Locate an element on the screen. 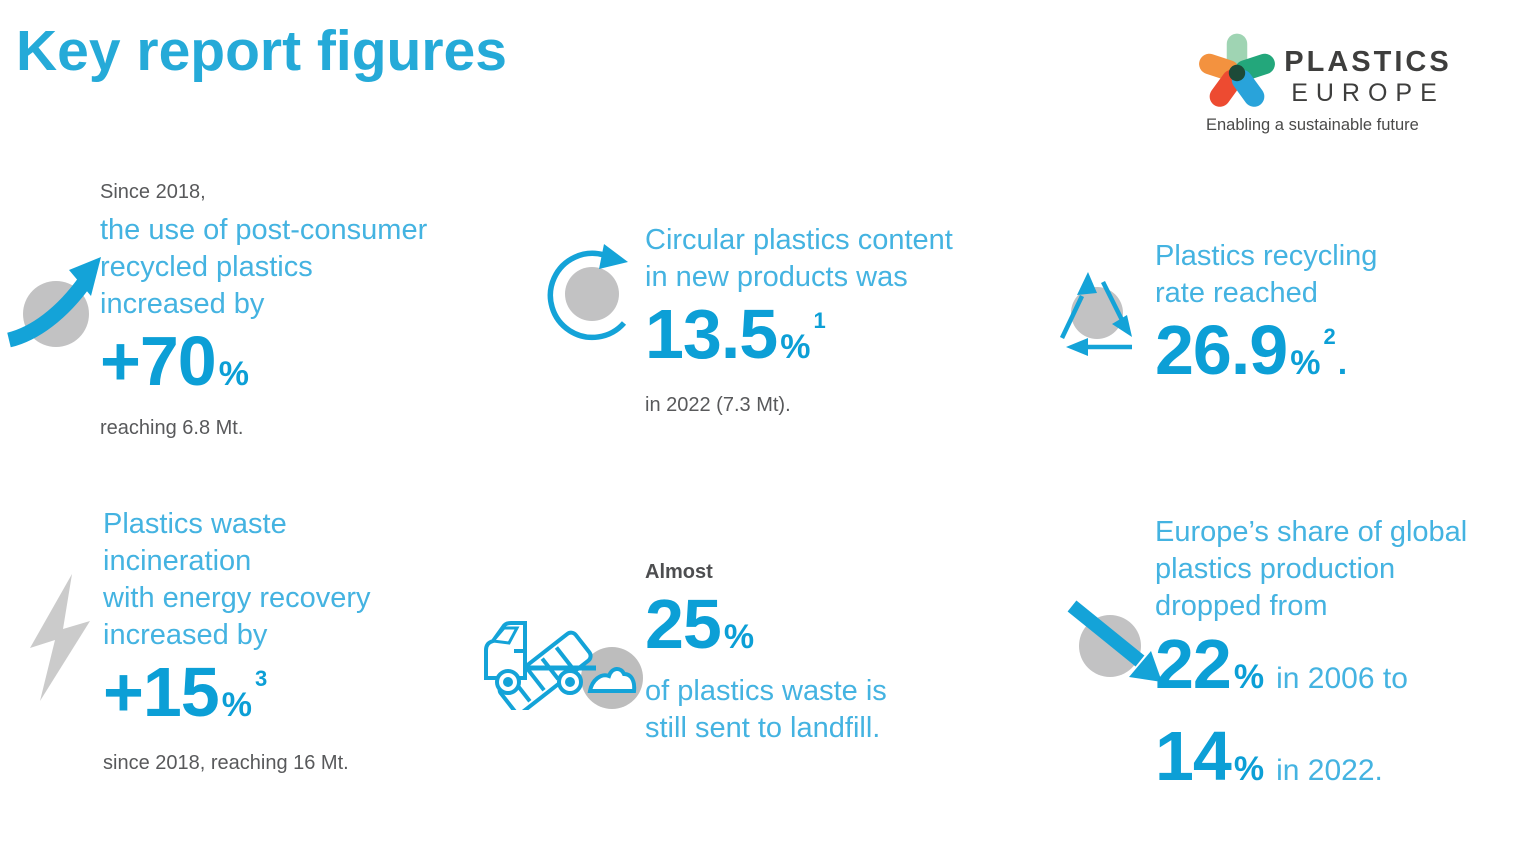 This screenshot has width=1536, height=864. stat-text-line: incineration is located at coordinates (177, 561).